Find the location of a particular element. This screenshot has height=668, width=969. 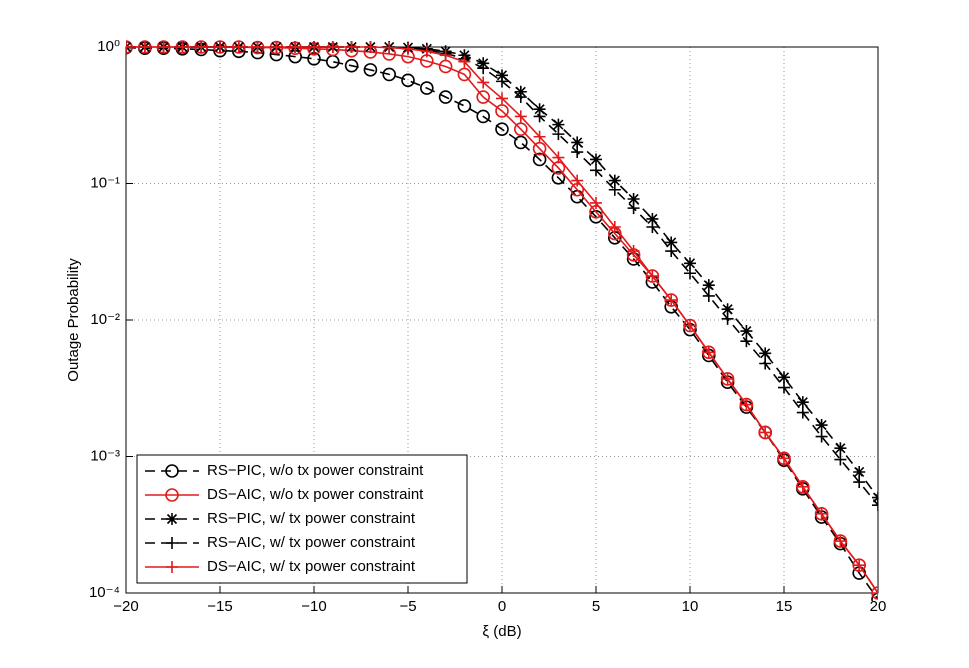

x-tick-label: 0 is located at coordinates (502, 606).